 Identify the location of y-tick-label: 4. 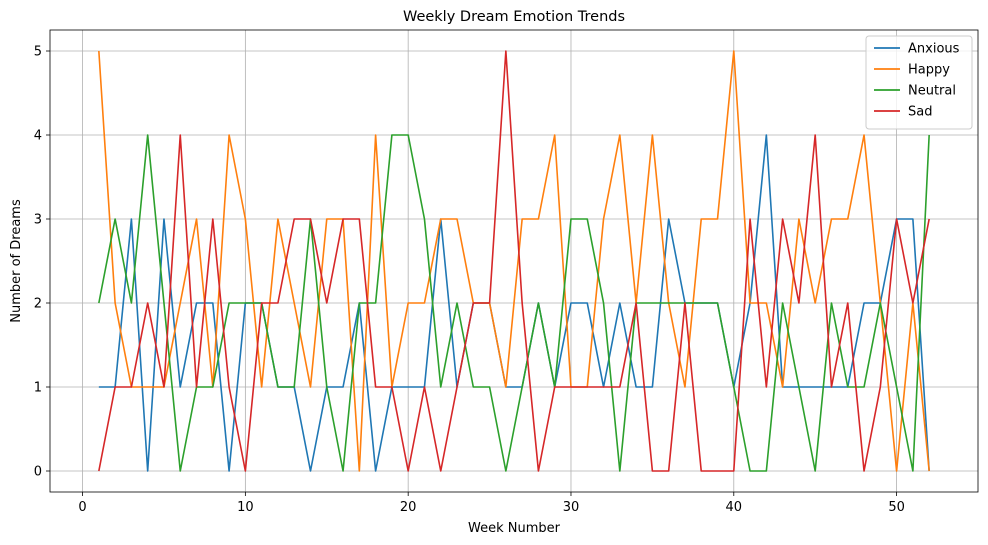
(38, 136).